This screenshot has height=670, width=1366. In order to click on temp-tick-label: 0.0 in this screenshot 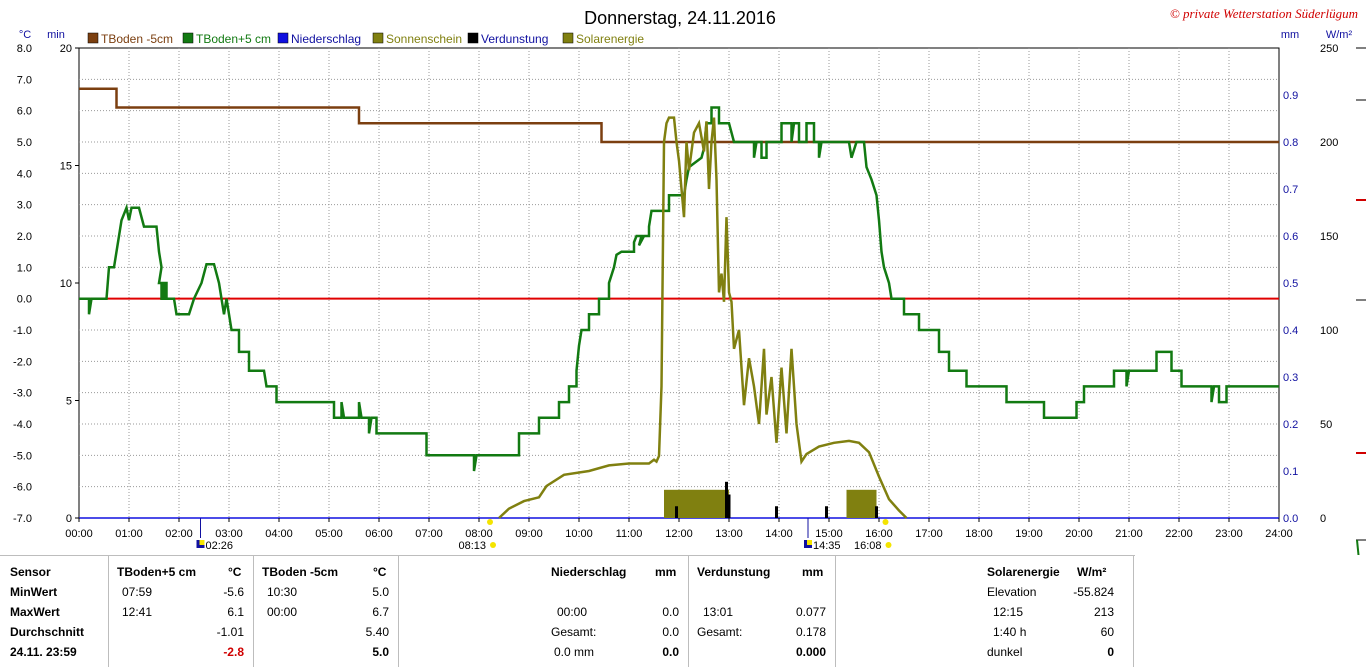, I will do `click(24, 300)`.